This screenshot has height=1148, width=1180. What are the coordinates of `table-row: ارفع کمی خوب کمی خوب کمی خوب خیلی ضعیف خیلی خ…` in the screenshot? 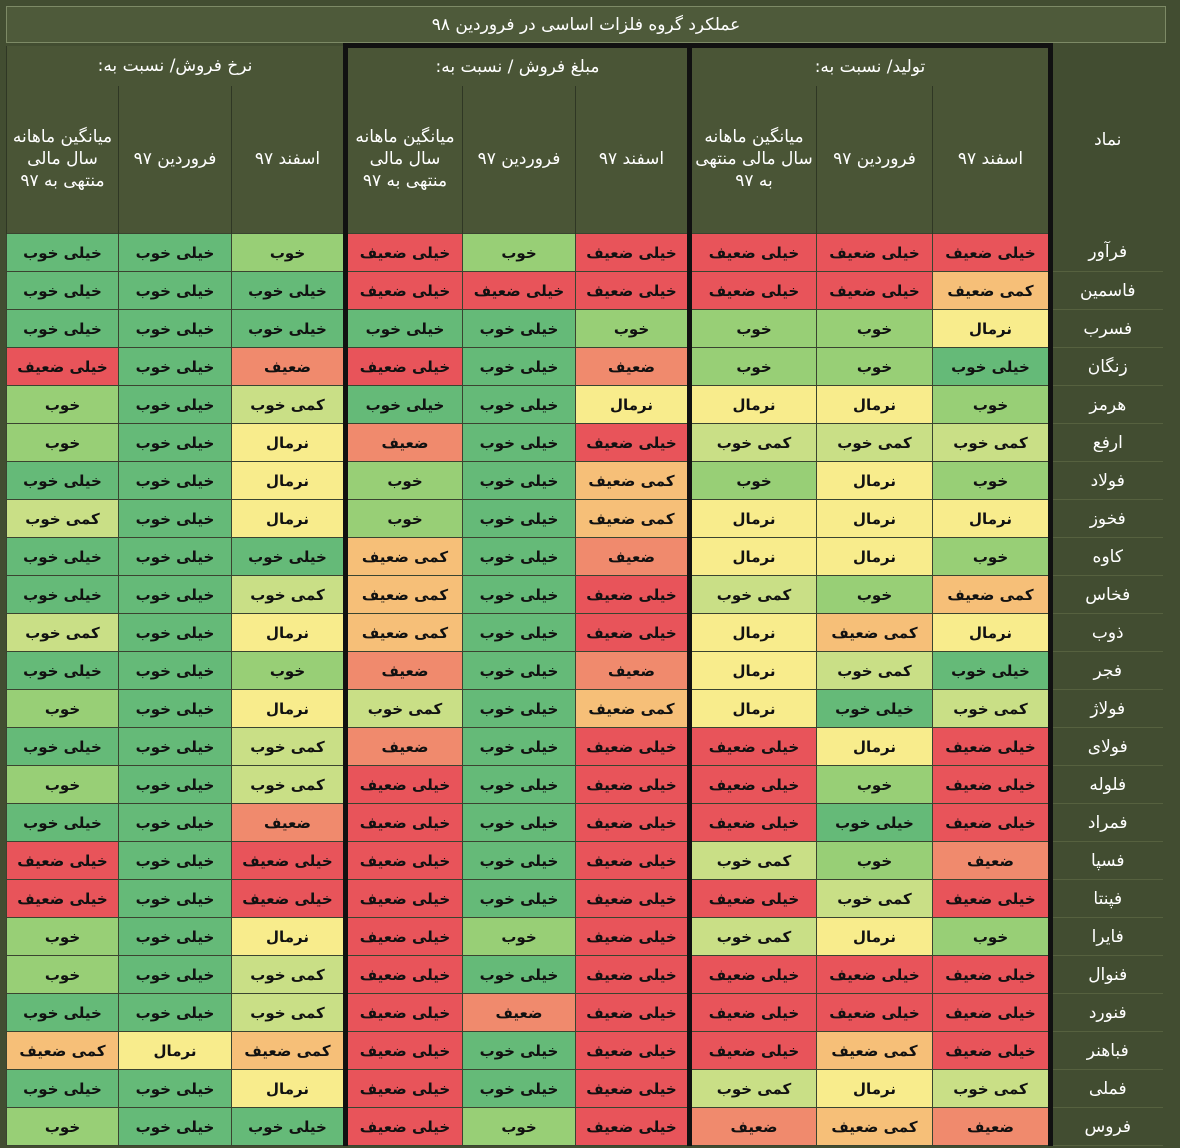 It's located at (584, 442).